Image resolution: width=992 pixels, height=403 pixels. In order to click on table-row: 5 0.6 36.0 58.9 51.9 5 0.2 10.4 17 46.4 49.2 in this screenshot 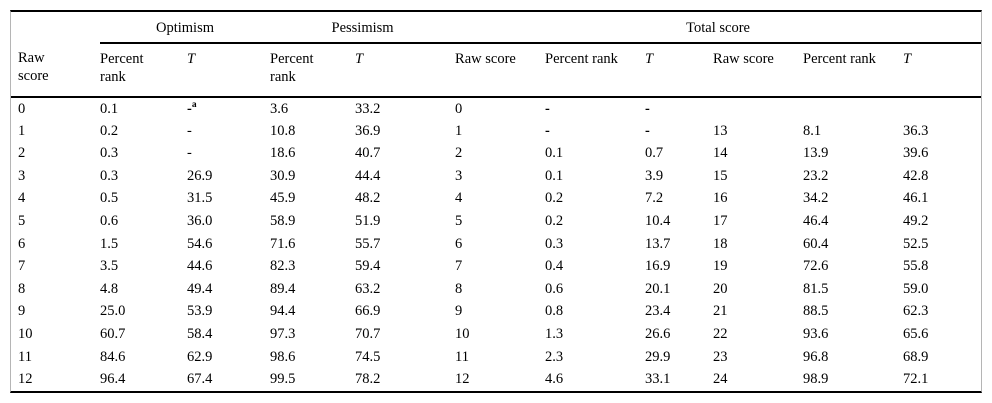, I will do `click(496, 221)`.